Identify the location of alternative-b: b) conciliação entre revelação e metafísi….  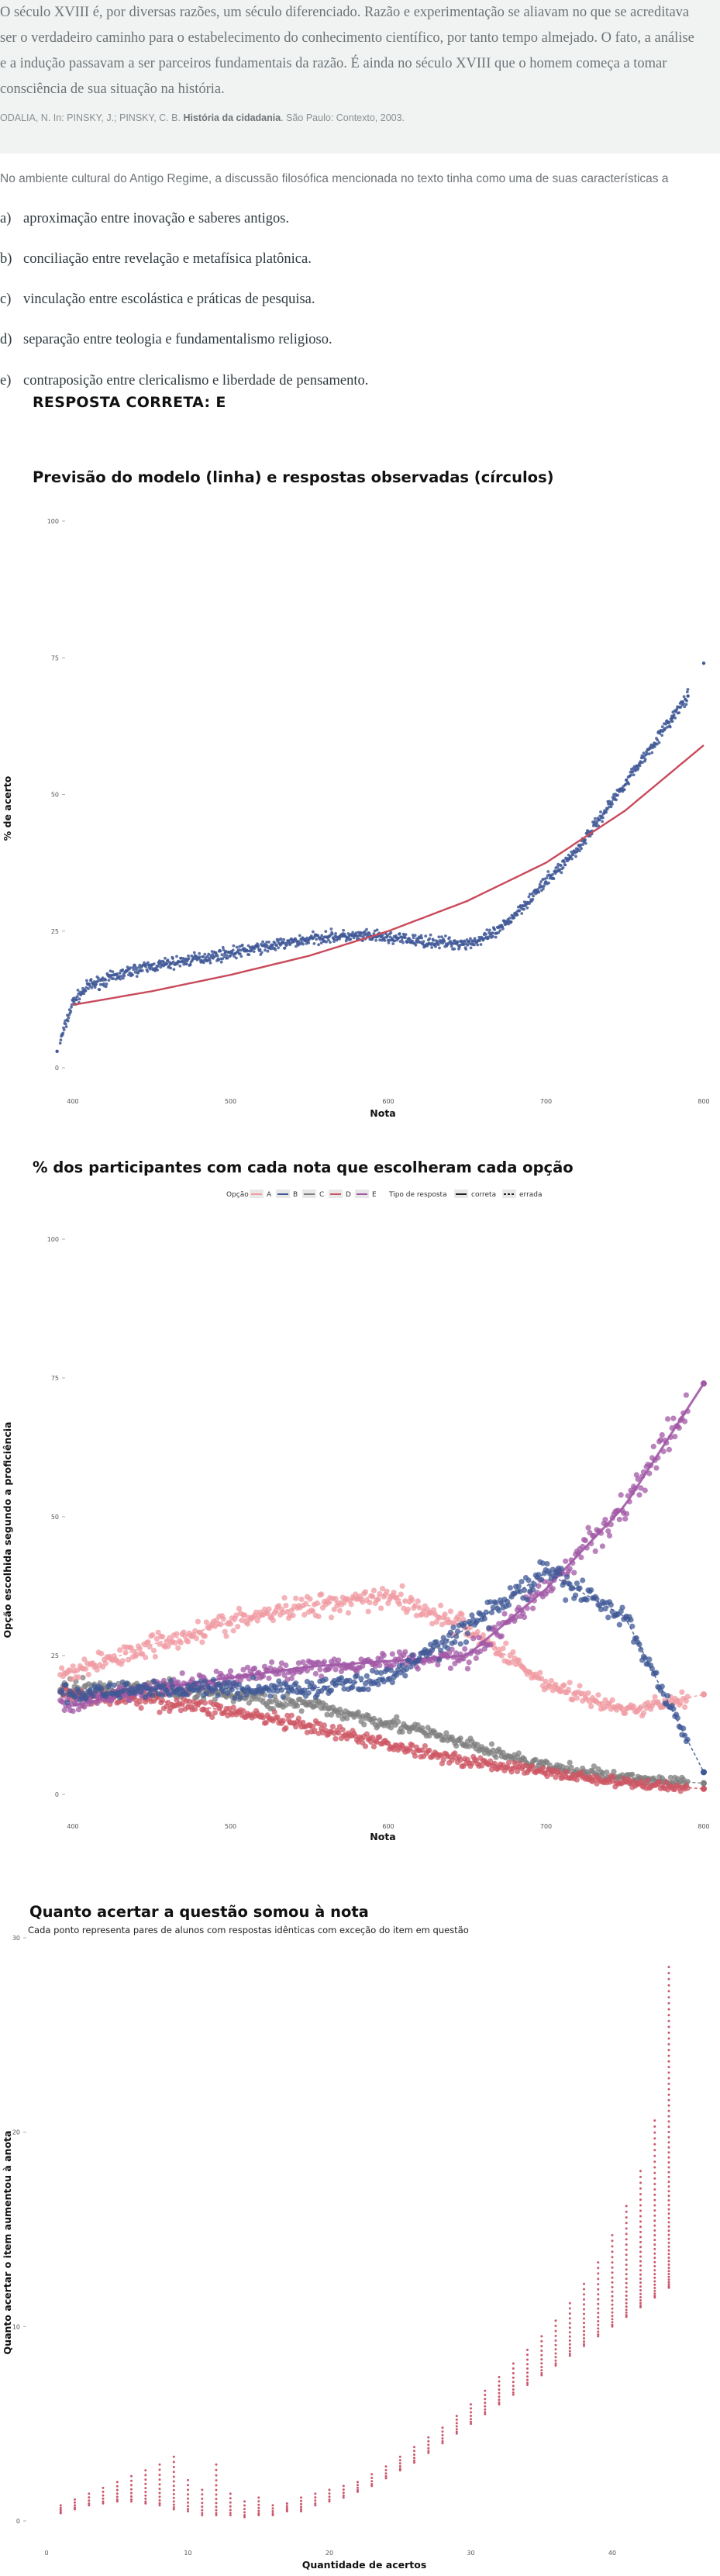
(156, 259).